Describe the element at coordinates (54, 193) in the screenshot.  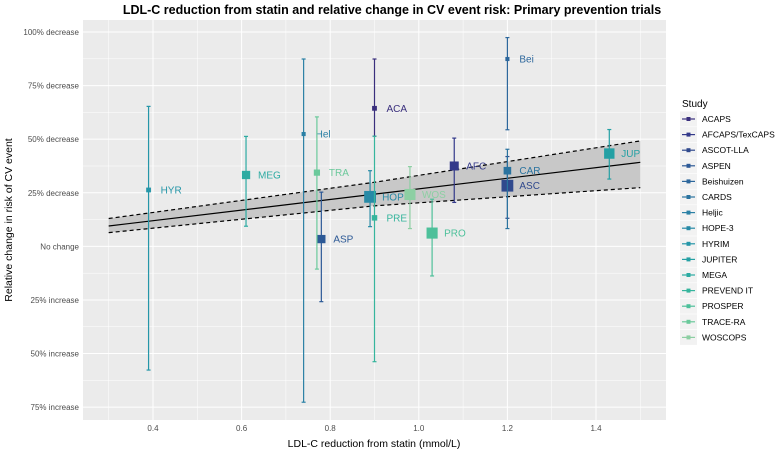
I see `y-tick-label: 25% decrease` at that location.